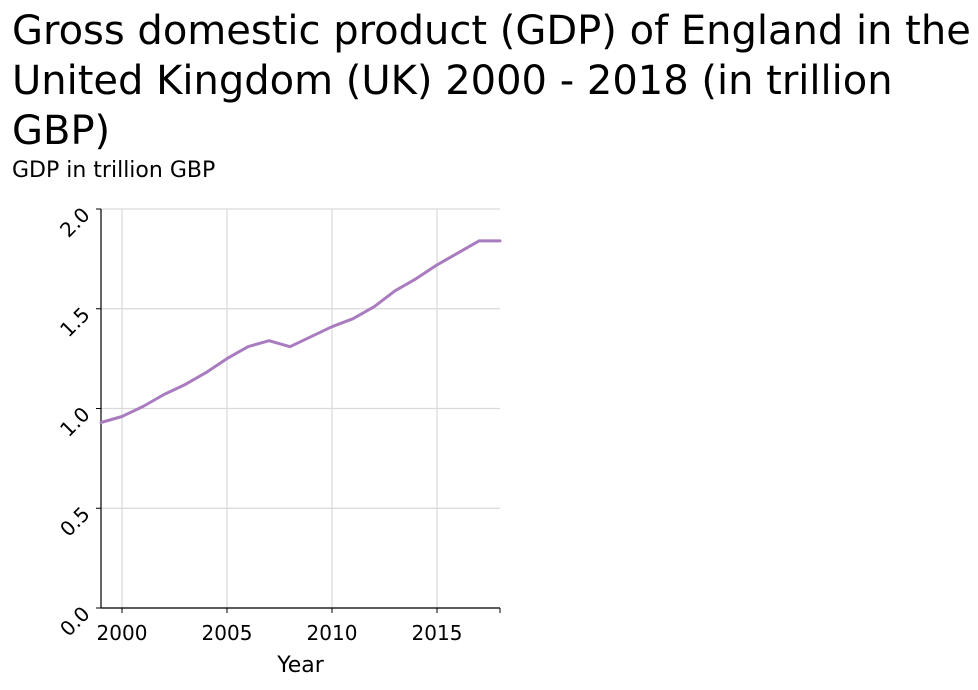 The width and height of the screenshot is (978, 690). What do you see at coordinates (74, 321) in the screenshot?
I see `y-tick-label: 1.5` at bounding box center [74, 321].